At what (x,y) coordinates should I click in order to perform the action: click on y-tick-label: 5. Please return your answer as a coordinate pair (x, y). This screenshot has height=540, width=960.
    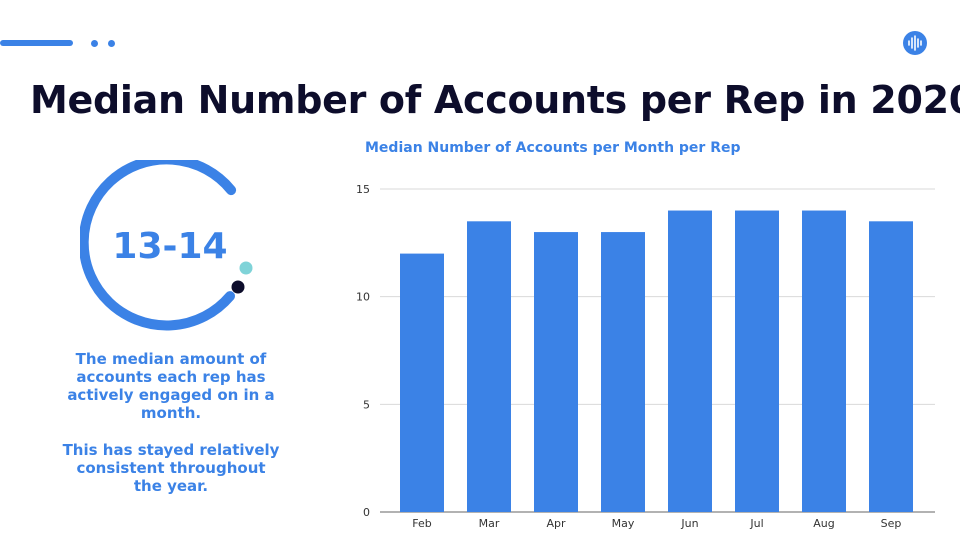
    Looking at the image, I should click on (366, 404).